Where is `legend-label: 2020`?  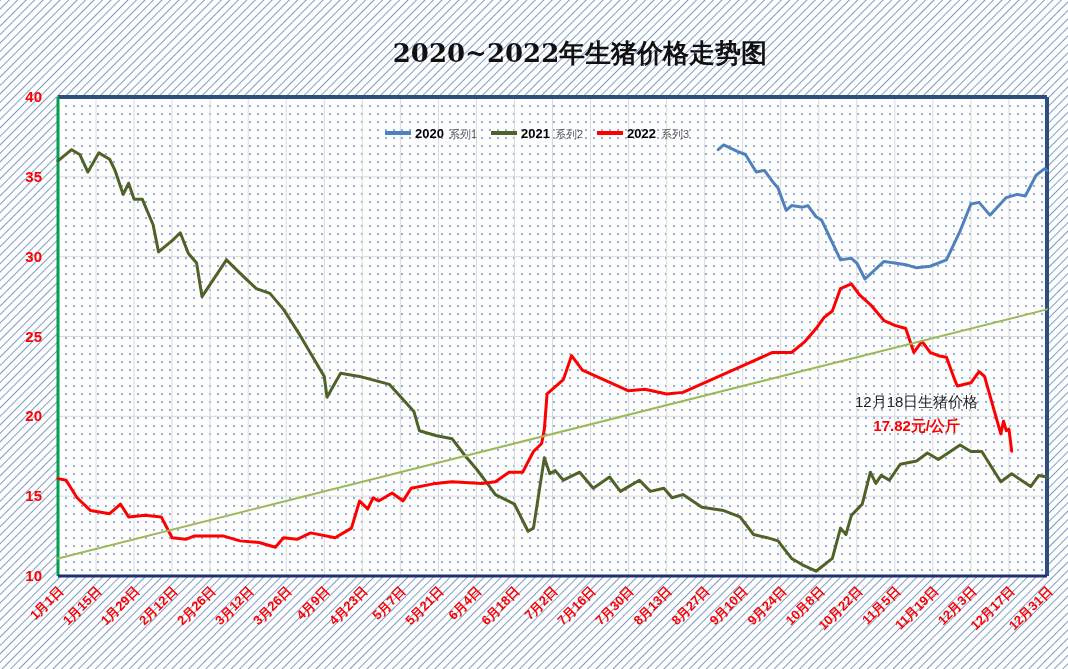 legend-label: 2020 is located at coordinates (429, 133).